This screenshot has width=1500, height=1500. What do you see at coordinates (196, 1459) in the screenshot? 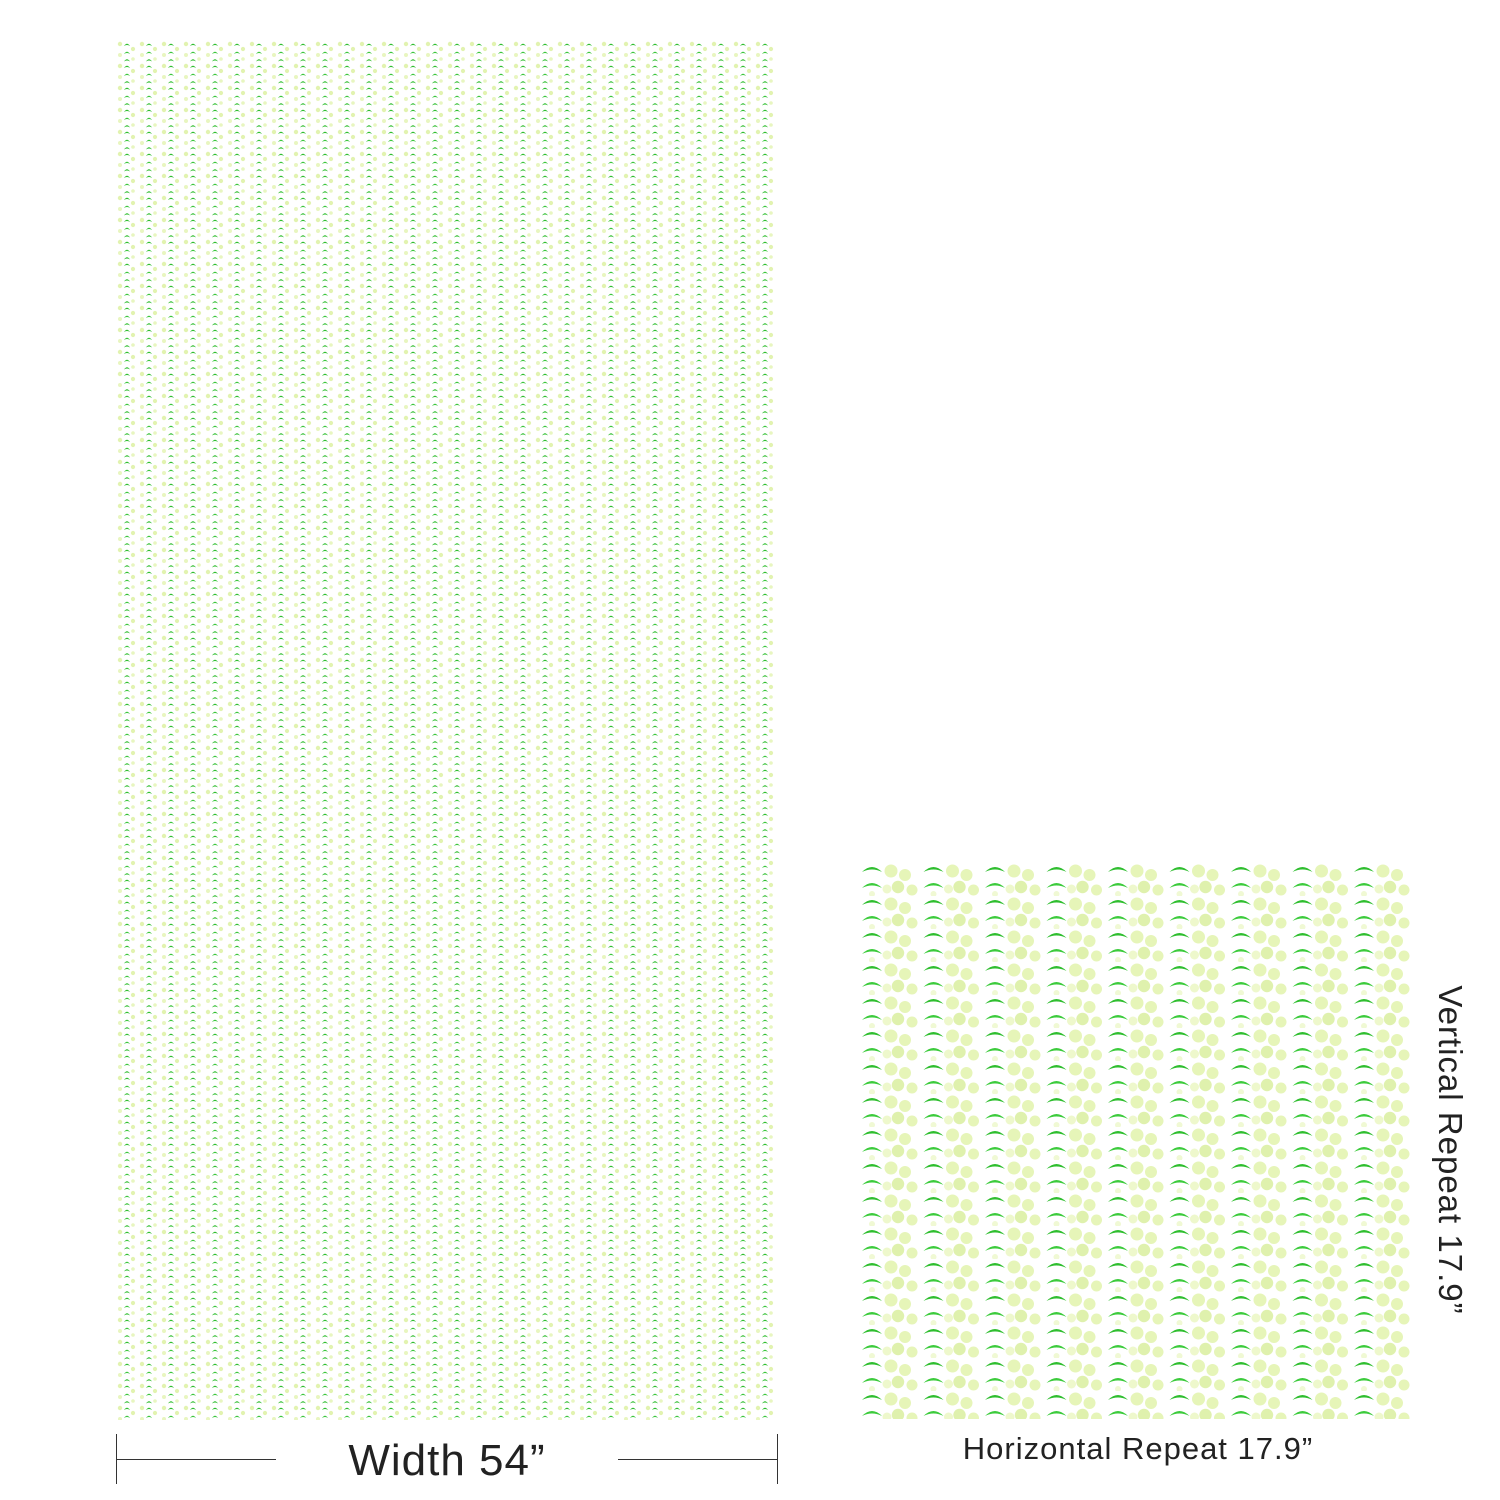
I see `dimension-line-left` at bounding box center [196, 1459].